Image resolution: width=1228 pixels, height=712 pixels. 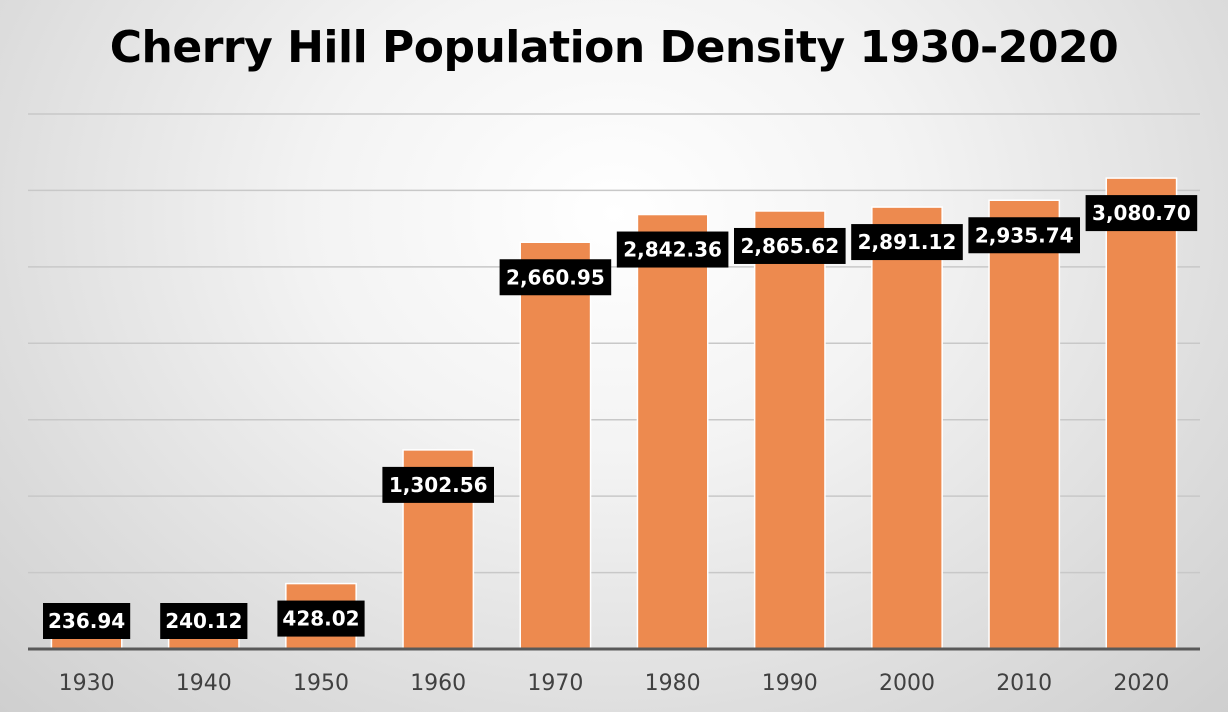 I want to click on data-label-text: 236.94, so click(x=86, y=621).